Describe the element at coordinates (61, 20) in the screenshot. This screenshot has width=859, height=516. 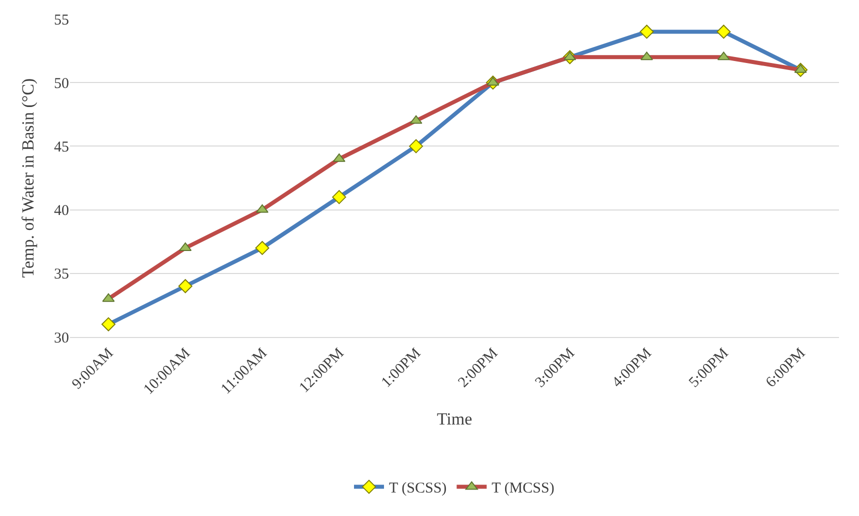
I see `y-tick-label: 55` at that location.